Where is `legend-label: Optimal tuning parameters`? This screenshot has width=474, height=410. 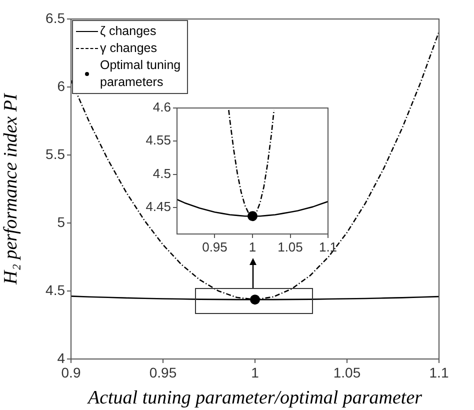 legend-label: Optimal tuning parameters is located at coordinates (141, 74).